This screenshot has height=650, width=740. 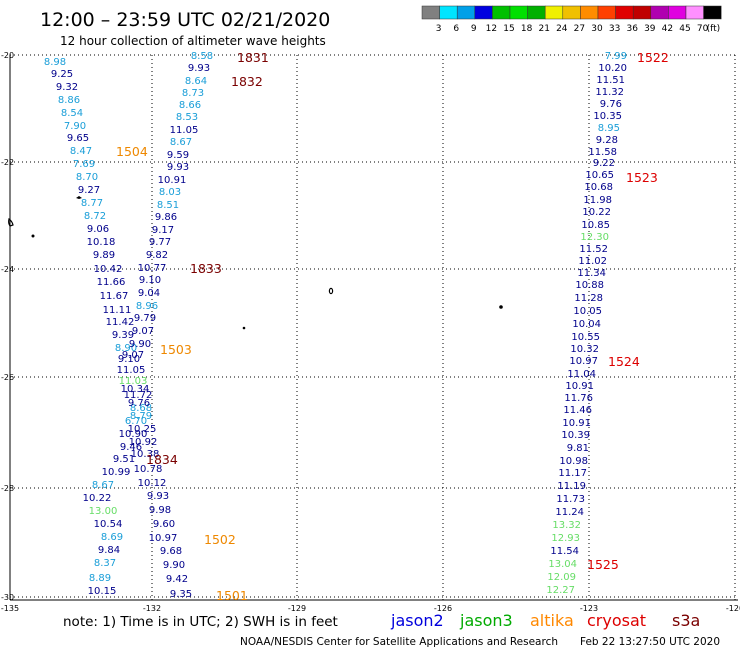 What do you see at coordinates (168, 205) in the screenshot?
I see `swh-value: 8.51` at bounding box center [168, 205].